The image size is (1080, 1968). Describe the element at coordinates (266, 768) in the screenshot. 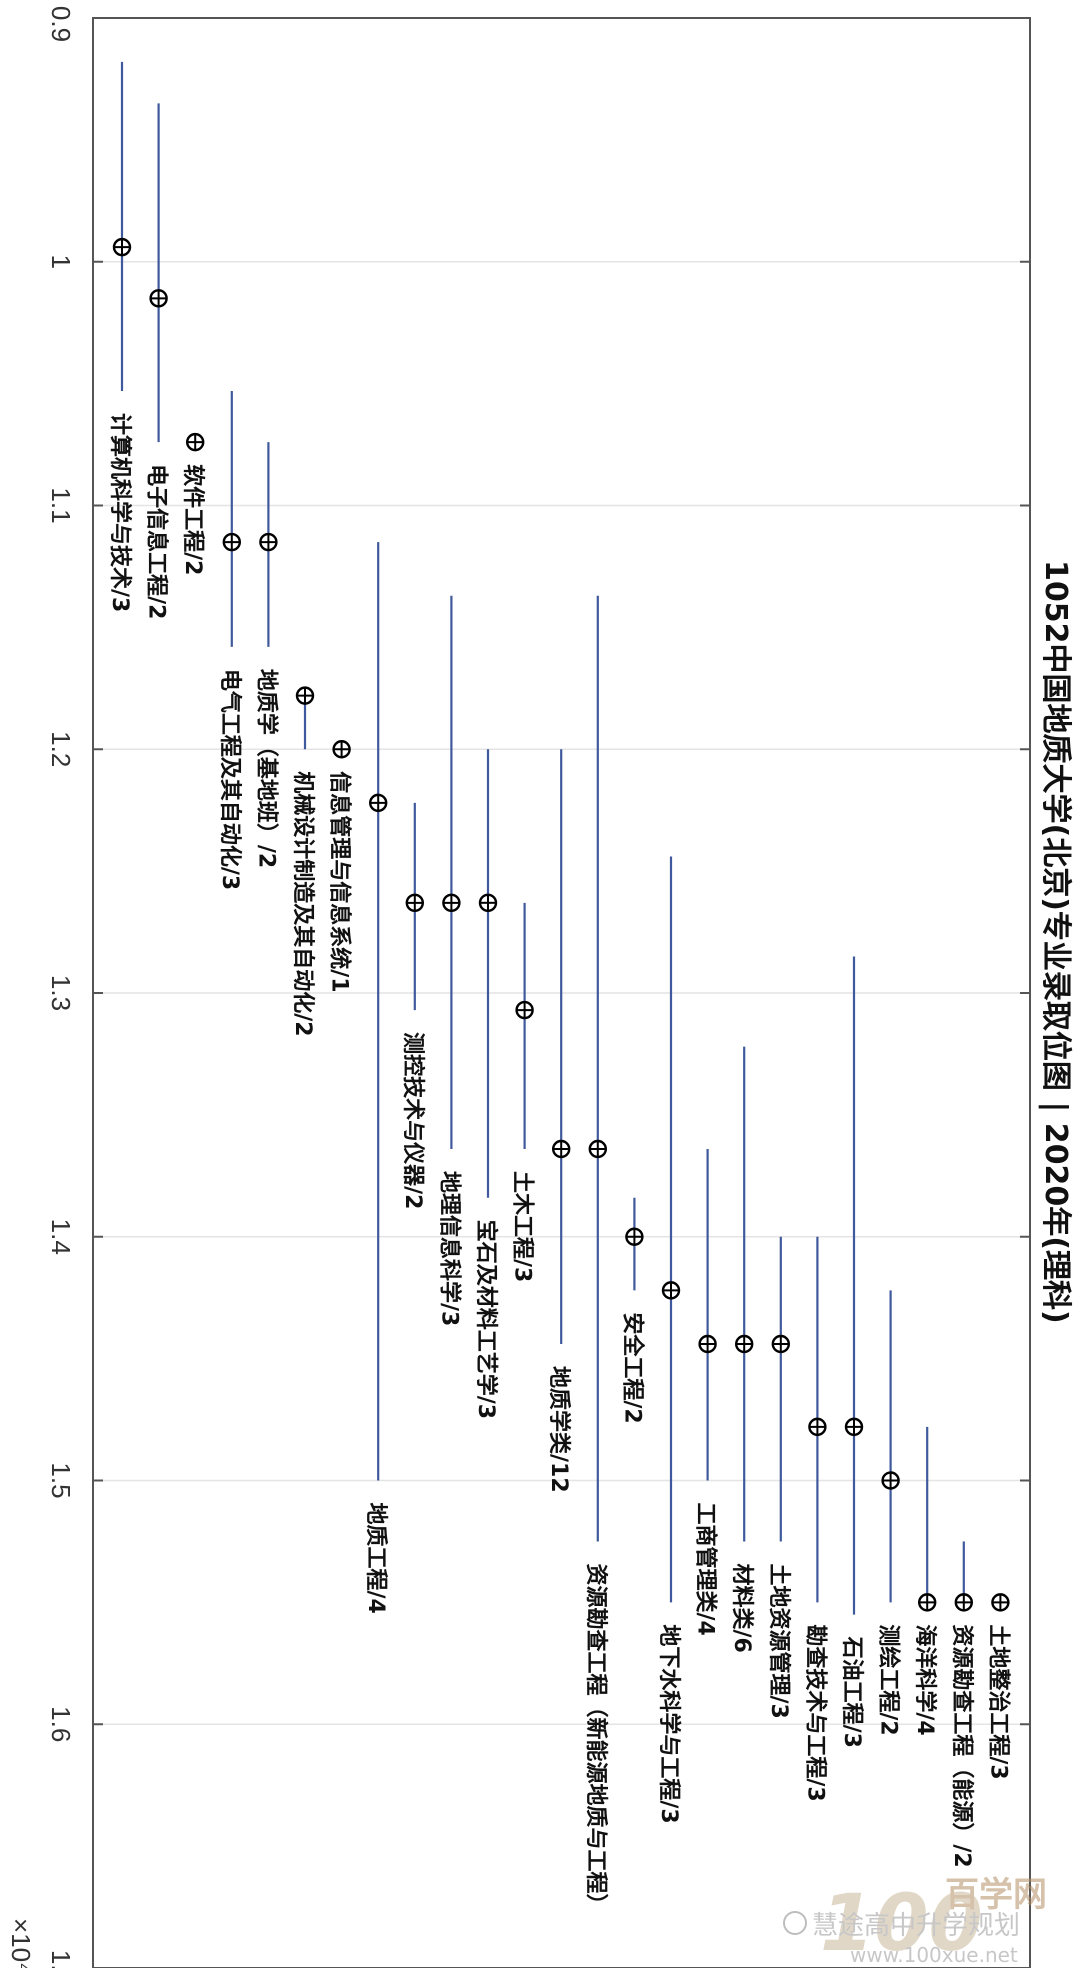

I see `category-label: 地质学（基地班）/2` at that location.